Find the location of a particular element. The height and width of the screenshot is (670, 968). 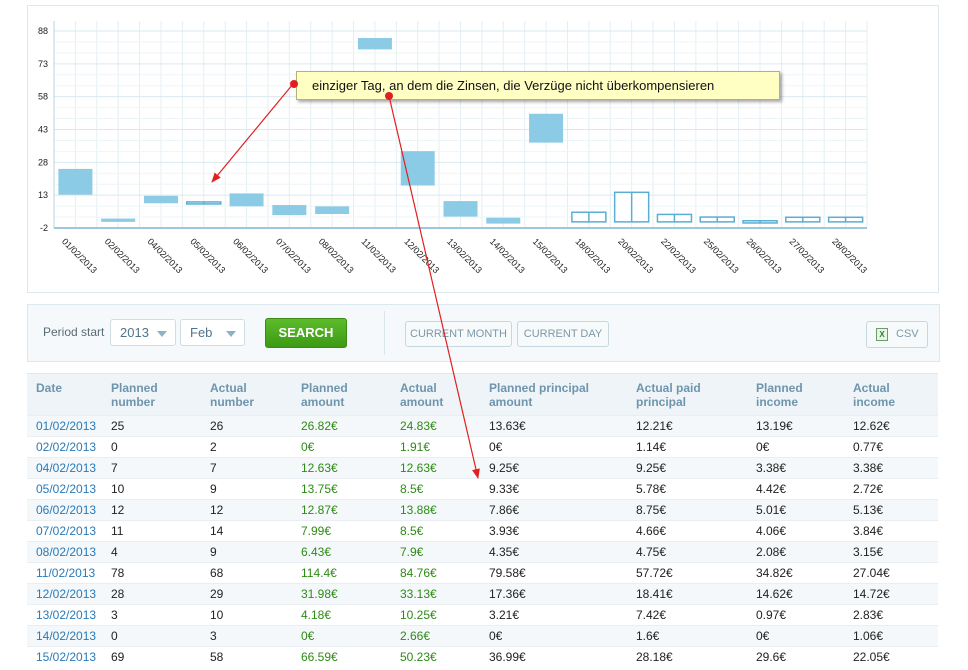

header-actual-amount: Actual amount is located at coordinates (435, 394).